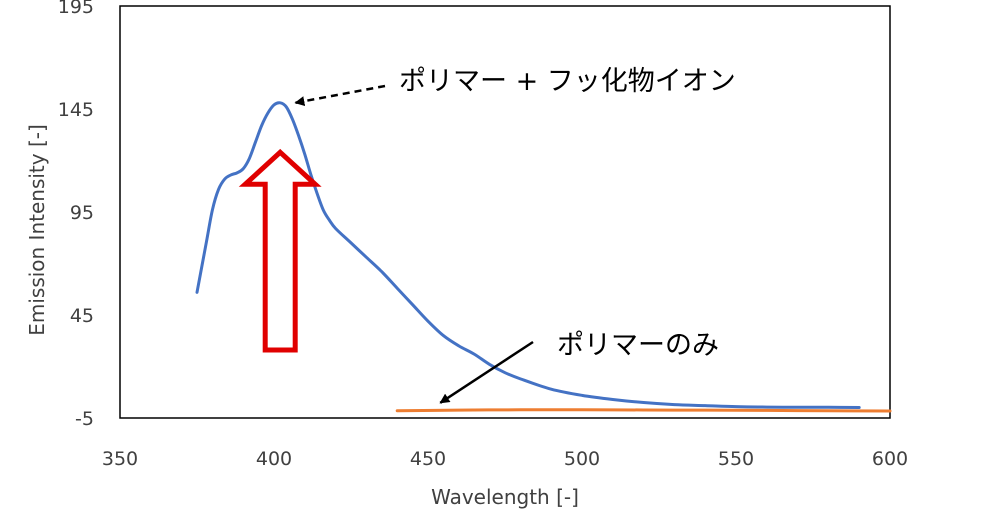 This screenshot has height=532, width=1000. I want to click on x-axis-title: Wavelength [-], so click(505, 497).